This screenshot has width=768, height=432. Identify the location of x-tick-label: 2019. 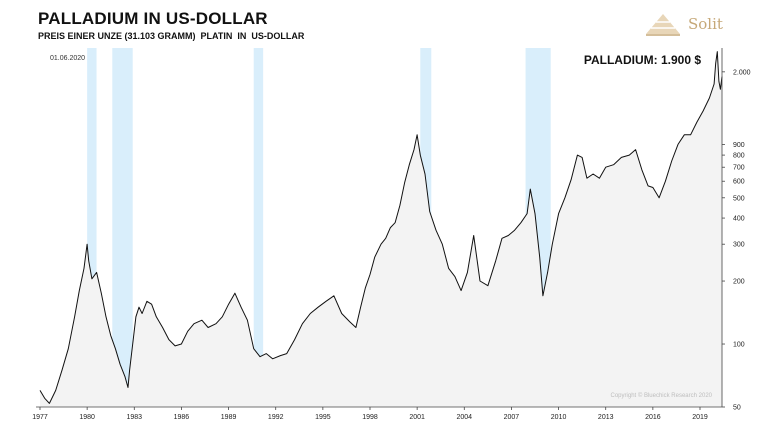
(700, 417).